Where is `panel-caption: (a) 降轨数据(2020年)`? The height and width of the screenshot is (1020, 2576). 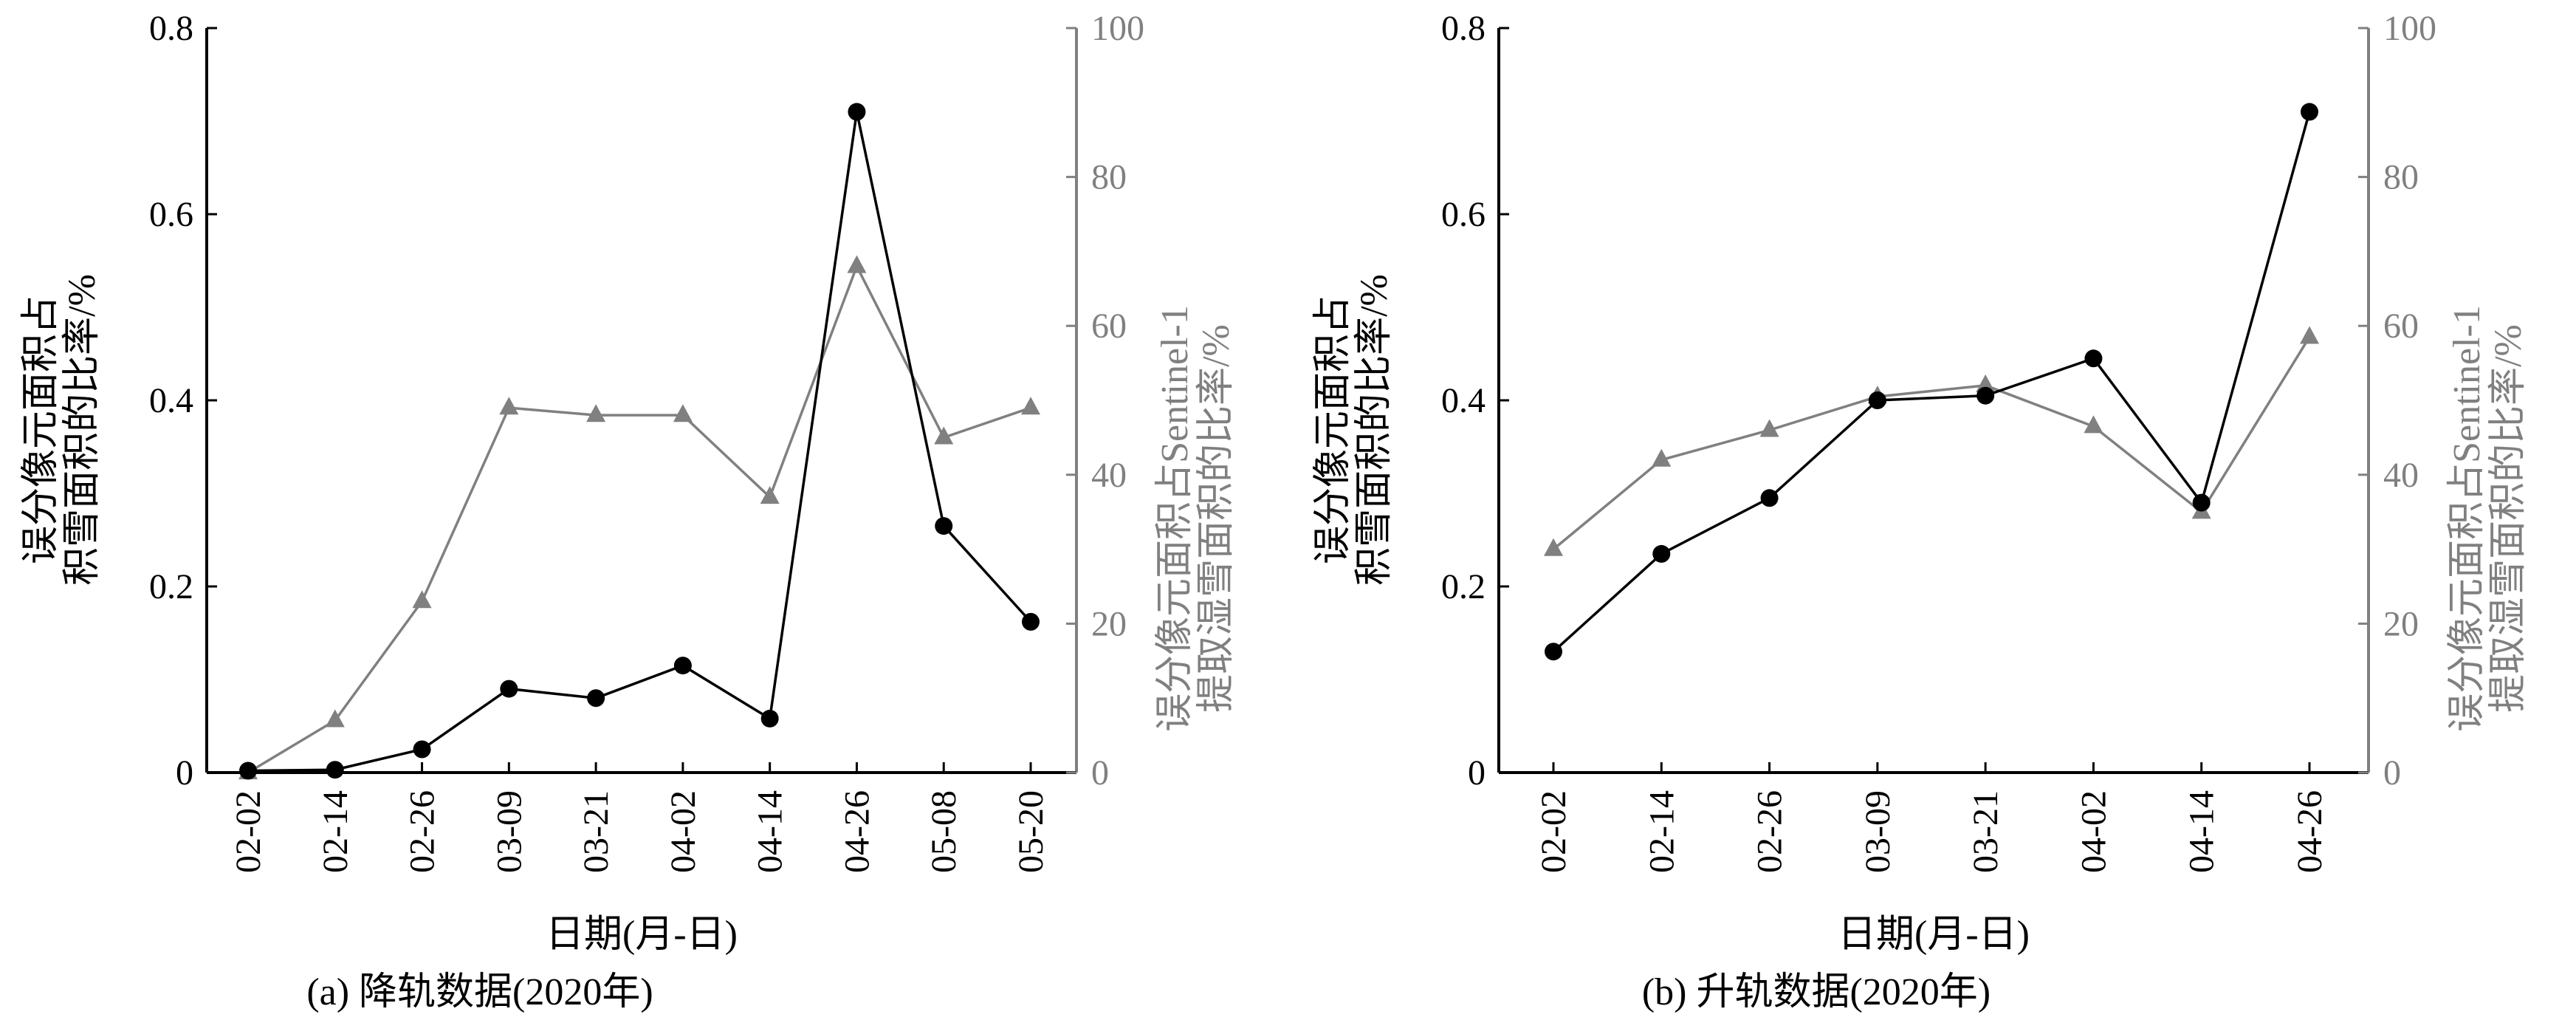
panel-caption: (a) 降轨数据(2020年) is located at coordinates (479, 992).